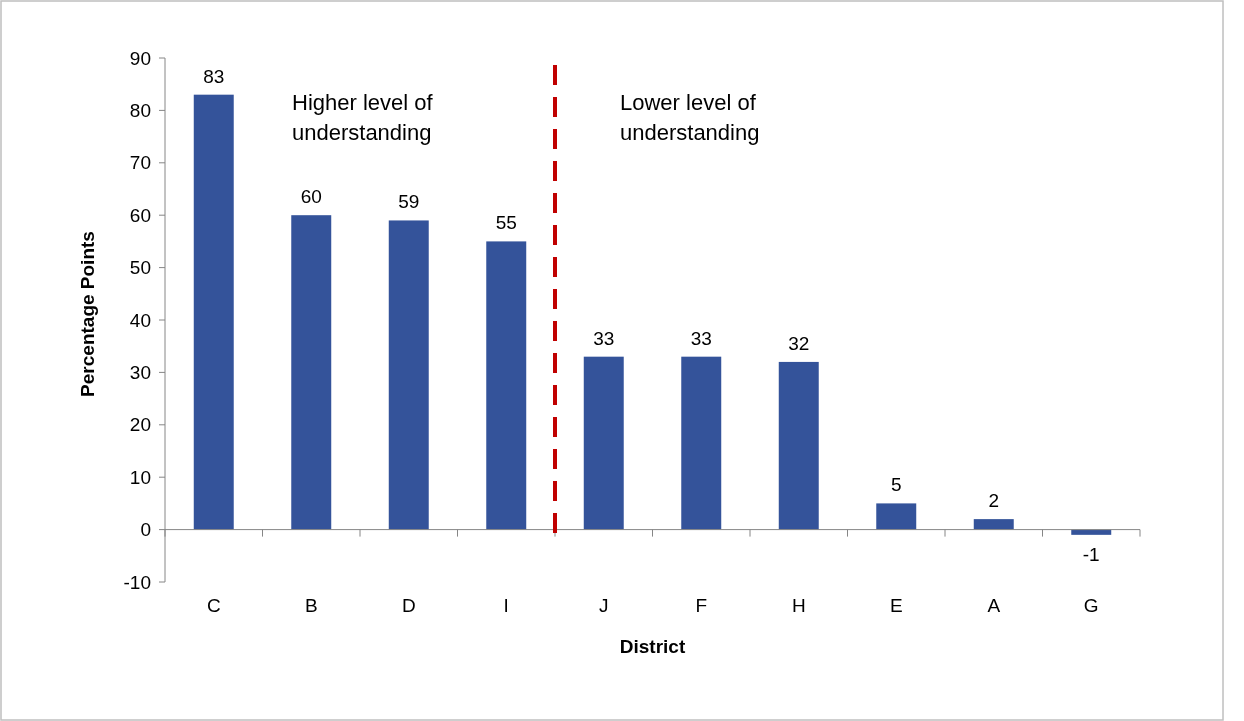 The image size is (1244, 721). Describe the element at coordinates (994, 605) in the screenshot. I see `x-tick-label: A` at that location.